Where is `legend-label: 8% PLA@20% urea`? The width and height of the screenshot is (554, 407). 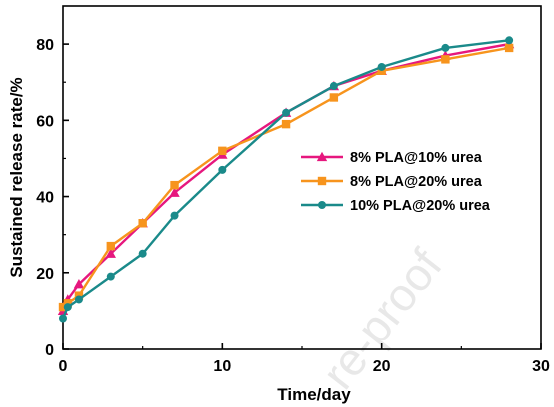
legend-label: 8% PLA@20% urea is located at coordinates (416, 182).